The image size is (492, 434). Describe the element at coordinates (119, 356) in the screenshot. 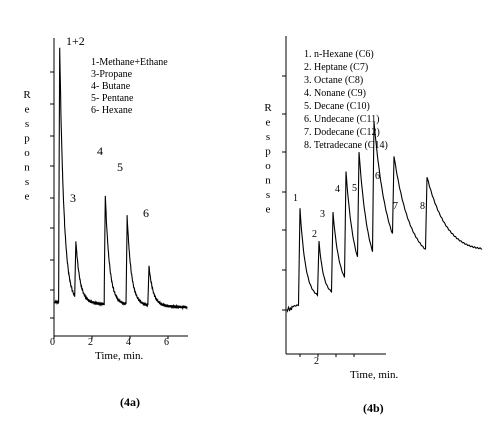

I see `panel-4a-x-axis-label: Time, min.` at that location.